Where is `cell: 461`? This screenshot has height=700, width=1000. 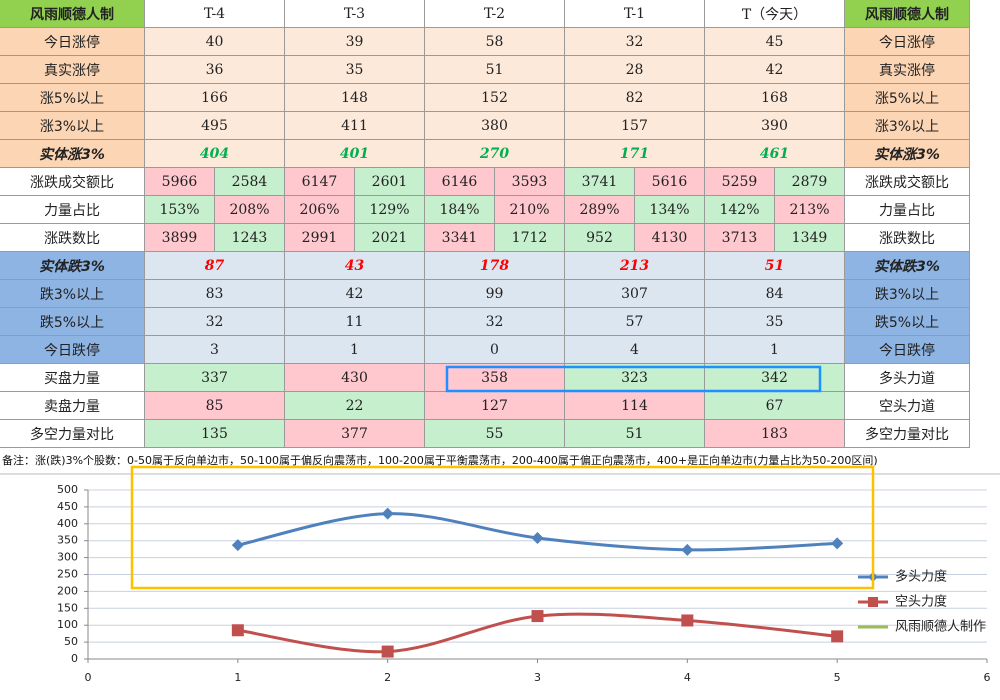
cell: 461 is located at coordinates (775, 154).